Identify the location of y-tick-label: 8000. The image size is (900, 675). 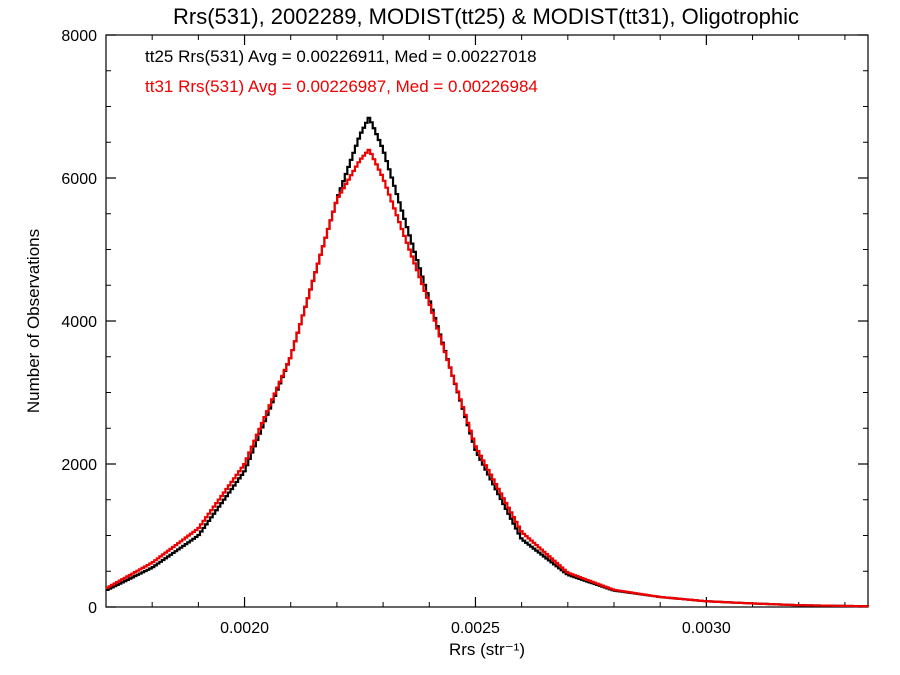
(79, 36).